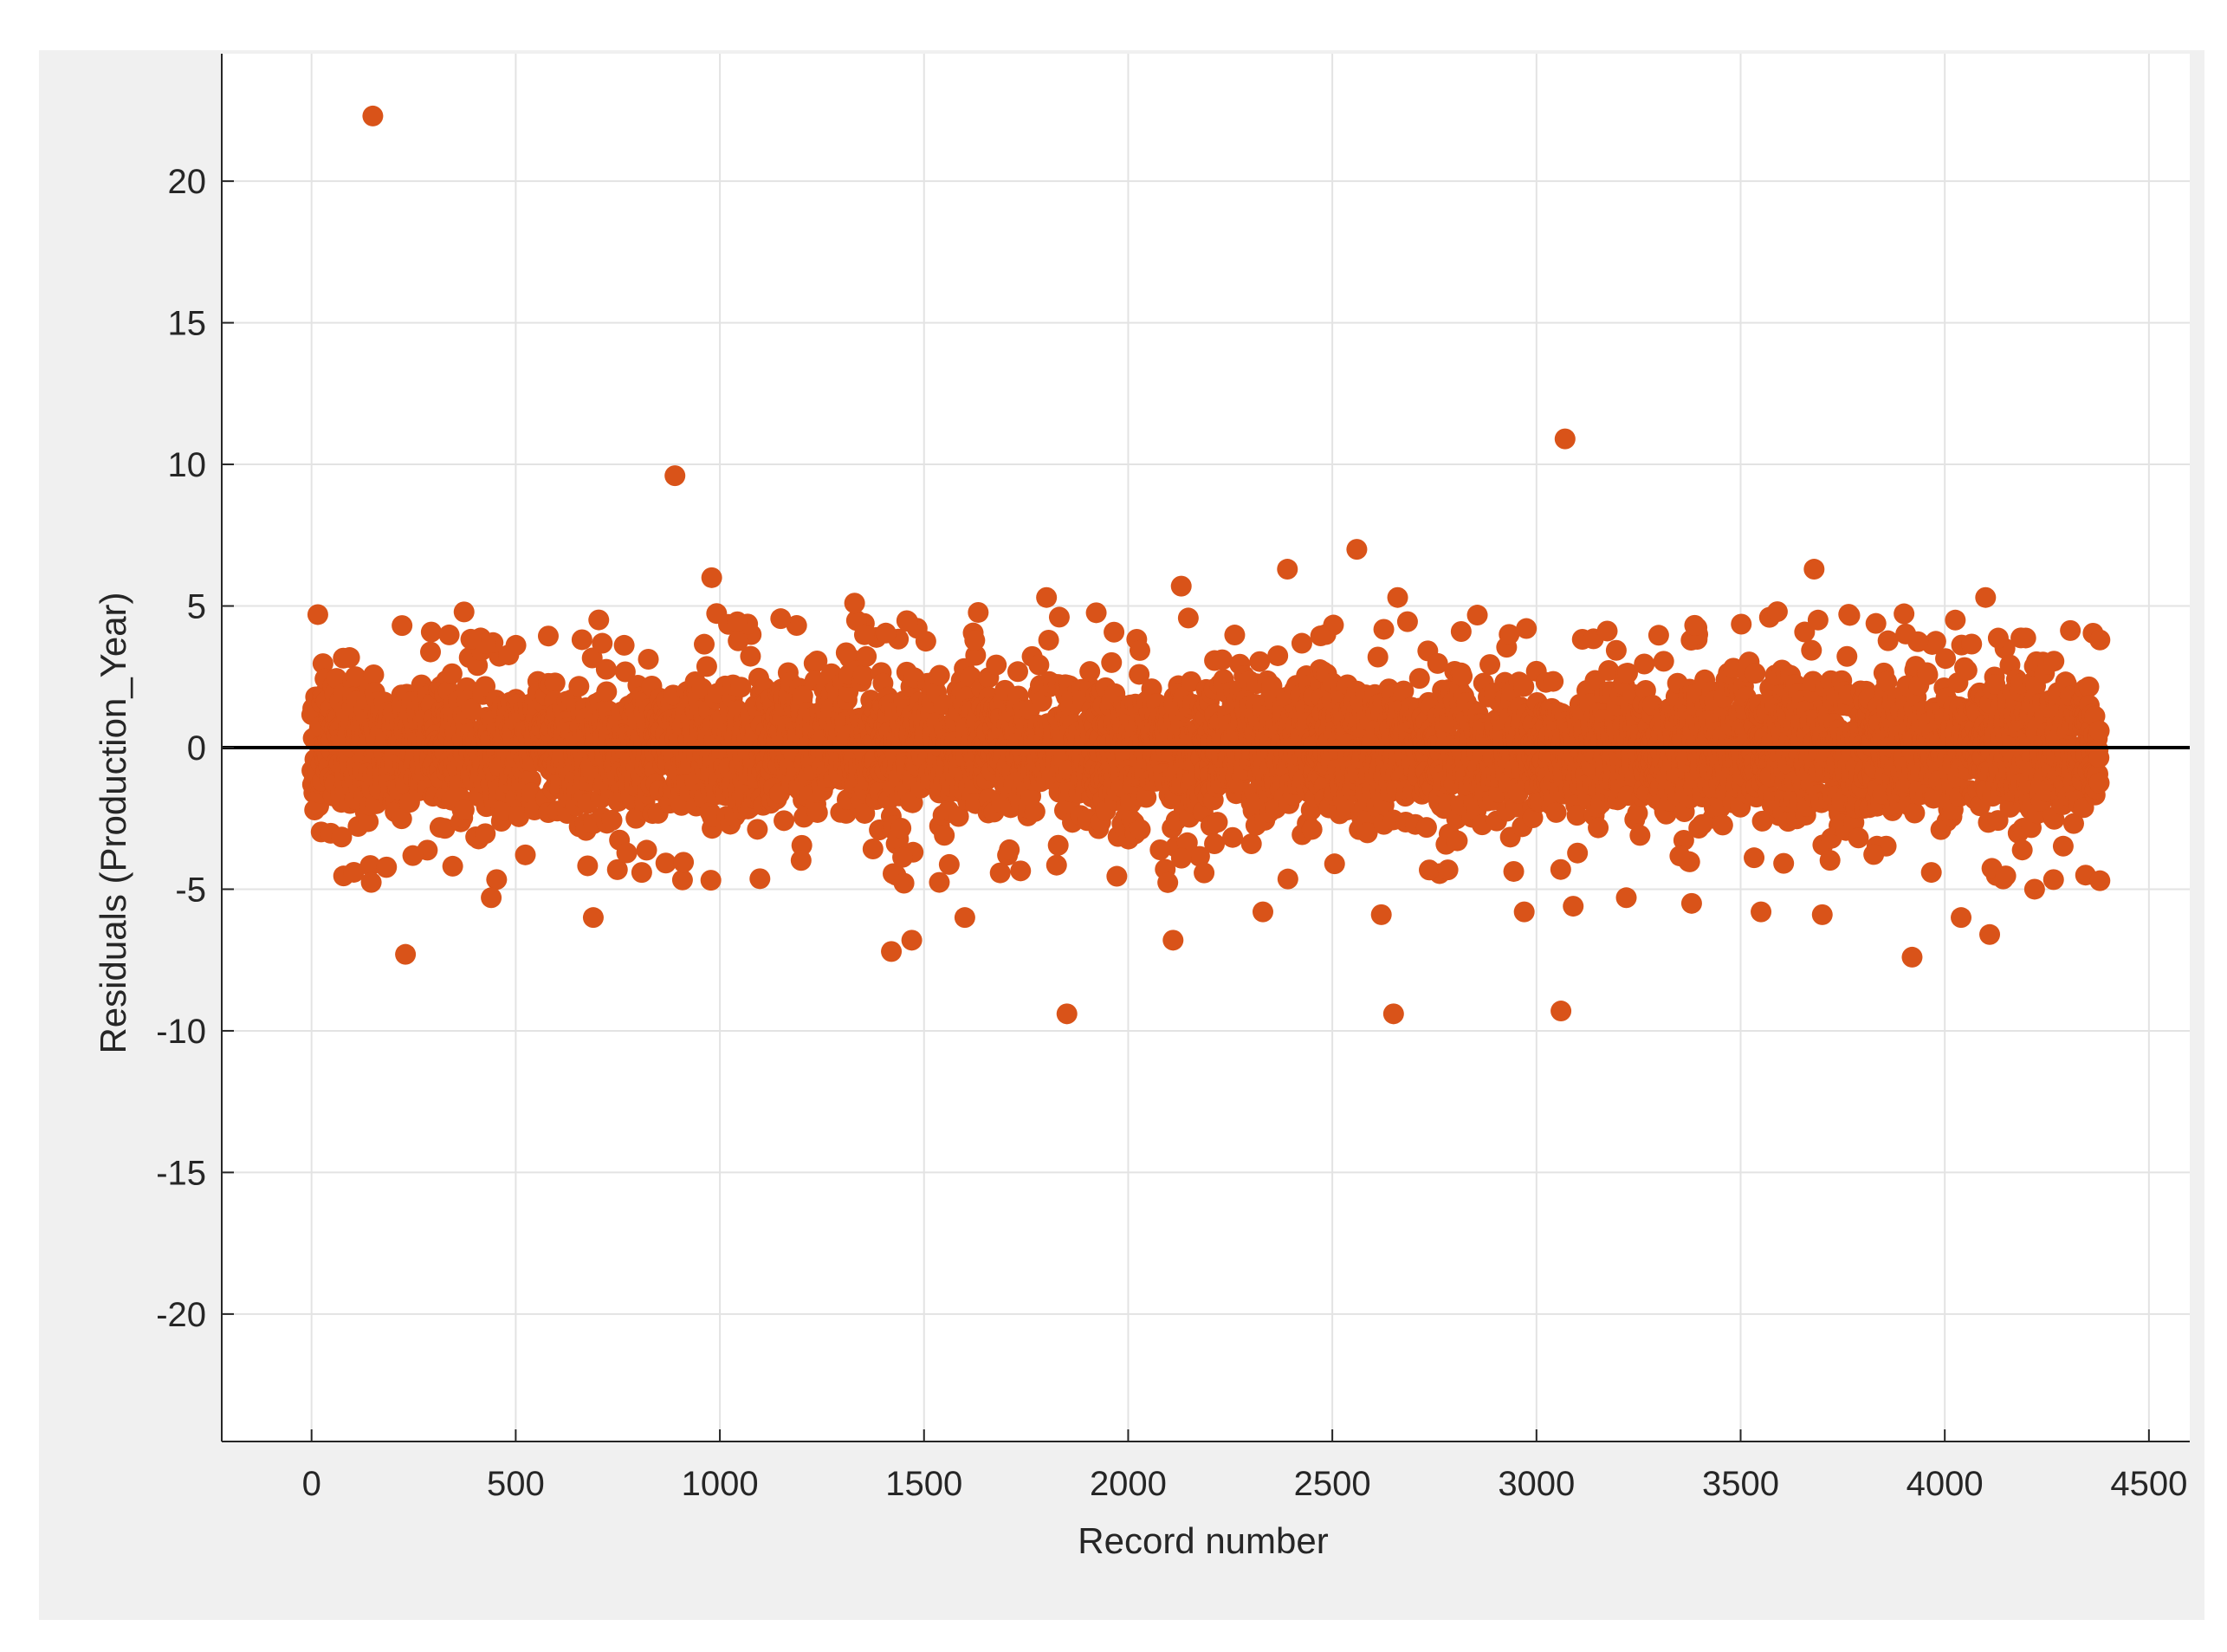  I want to click on x-tick-label: 2000, so click(1128, 1484).